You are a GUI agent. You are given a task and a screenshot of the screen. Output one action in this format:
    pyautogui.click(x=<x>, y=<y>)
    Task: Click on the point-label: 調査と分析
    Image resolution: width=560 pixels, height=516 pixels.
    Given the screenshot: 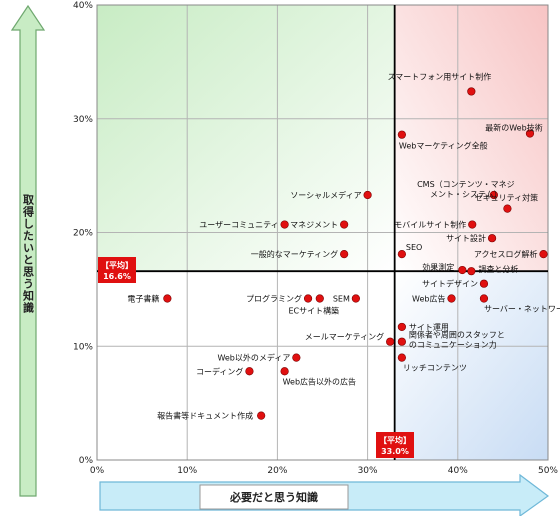 What is the action you would take?
    pyautogui.click(x=498, y=269)
    